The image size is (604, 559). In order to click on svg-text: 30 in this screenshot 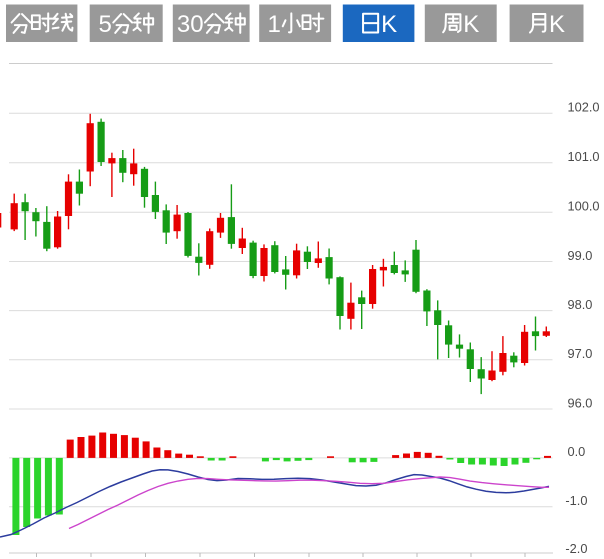, I will do `click(190, 24)`.